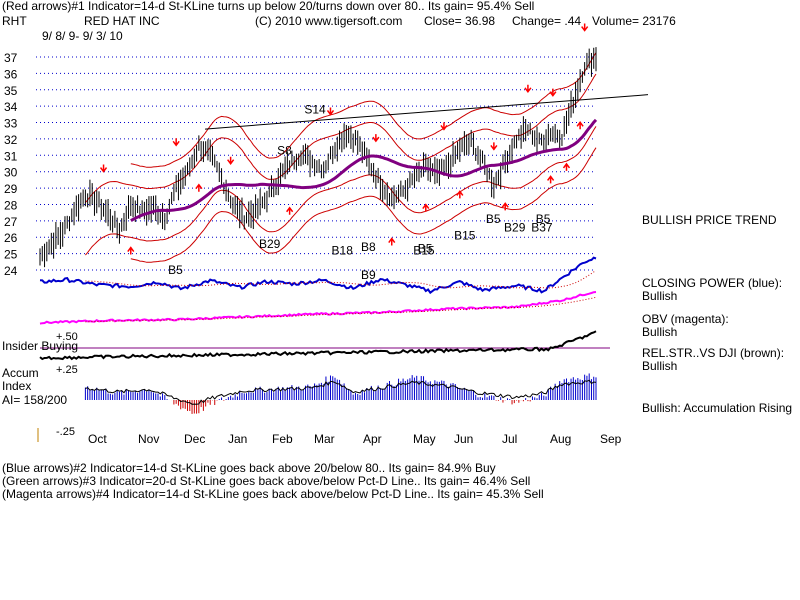 This screenshot has height=600, width=800. I want to click on company-name: RED HAT INC, so click(122, 21).